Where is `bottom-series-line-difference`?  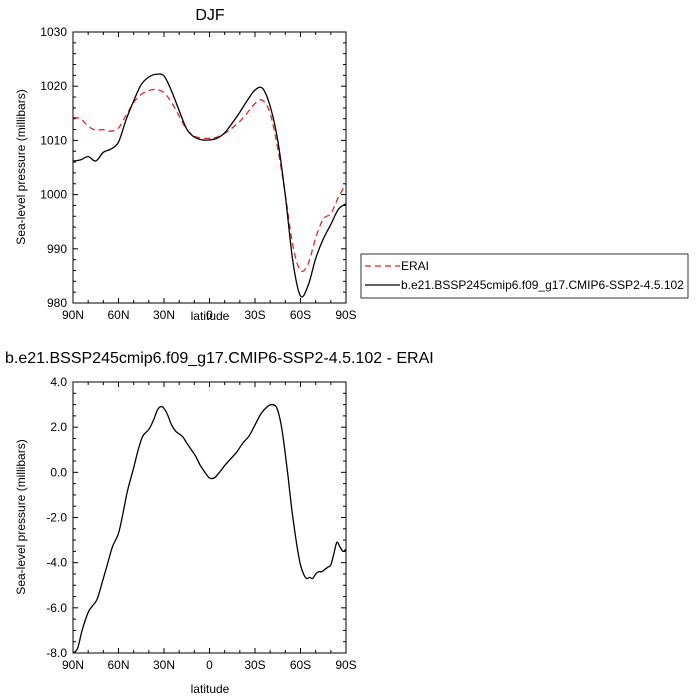 bottom-series-line-difference is located at coordinates (209, 528).